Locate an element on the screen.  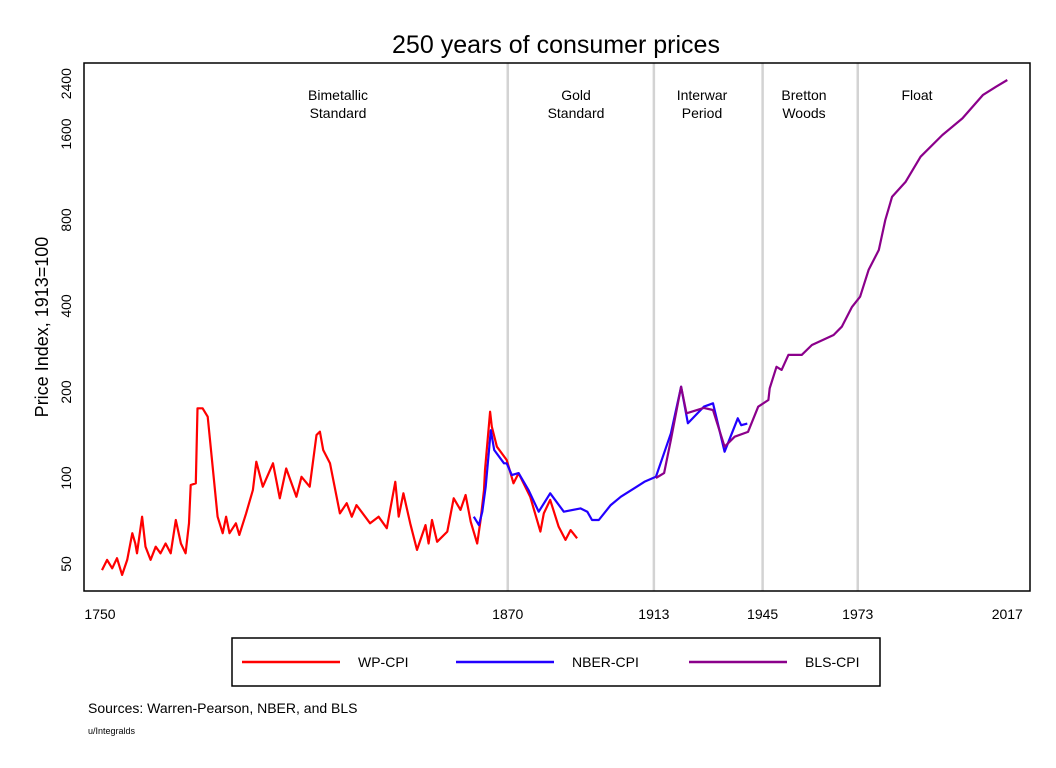
period-label: Gold Standard is located at coordinates (576, 104).